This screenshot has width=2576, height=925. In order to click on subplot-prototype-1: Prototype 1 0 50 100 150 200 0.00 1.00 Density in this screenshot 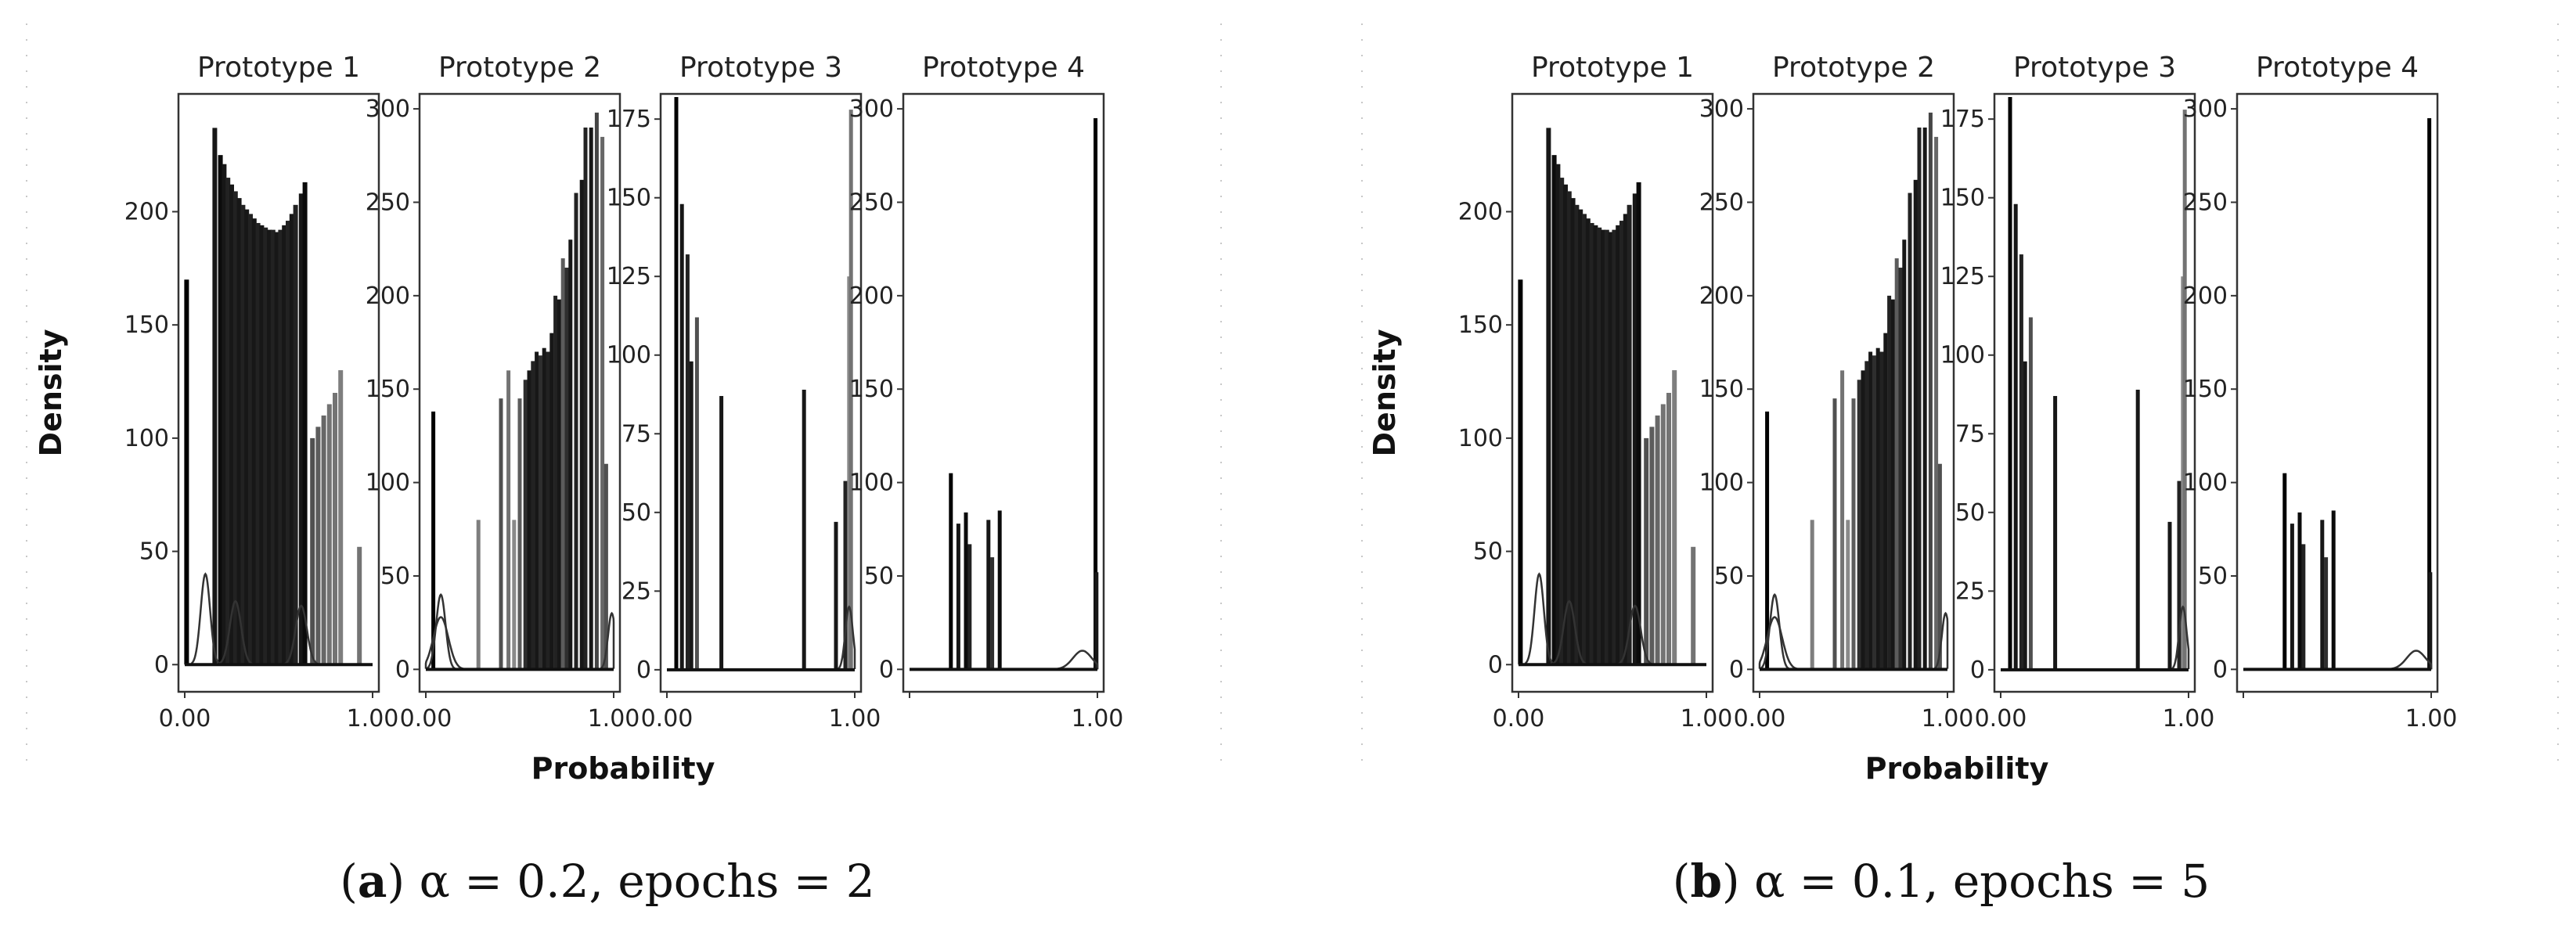, I will do `click(216, 392)`.